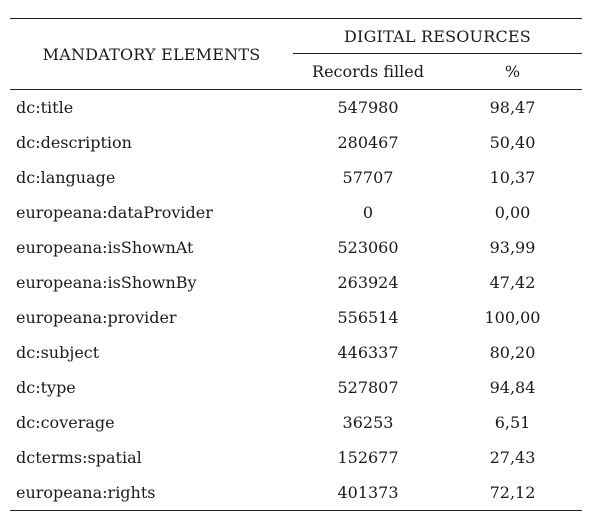 This screenshot has height=513, width=589. I want to click on records-filled: 523060, so click(368, 247).